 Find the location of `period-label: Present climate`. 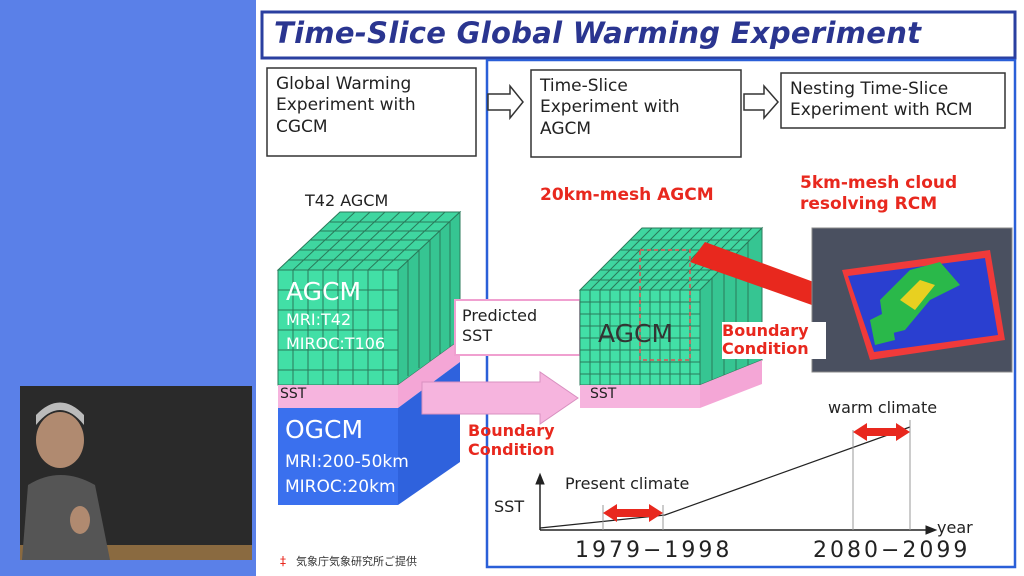

period-label: Present climate is located at coordinates (627, 483).